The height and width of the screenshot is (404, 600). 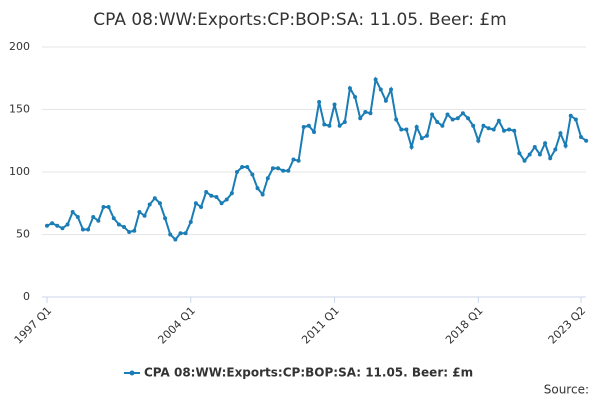 What do you see at coordinates (567, 325) in the screenshot?
I see `x-tick-label: 2023 Q2` at bounding box center [567, 325].